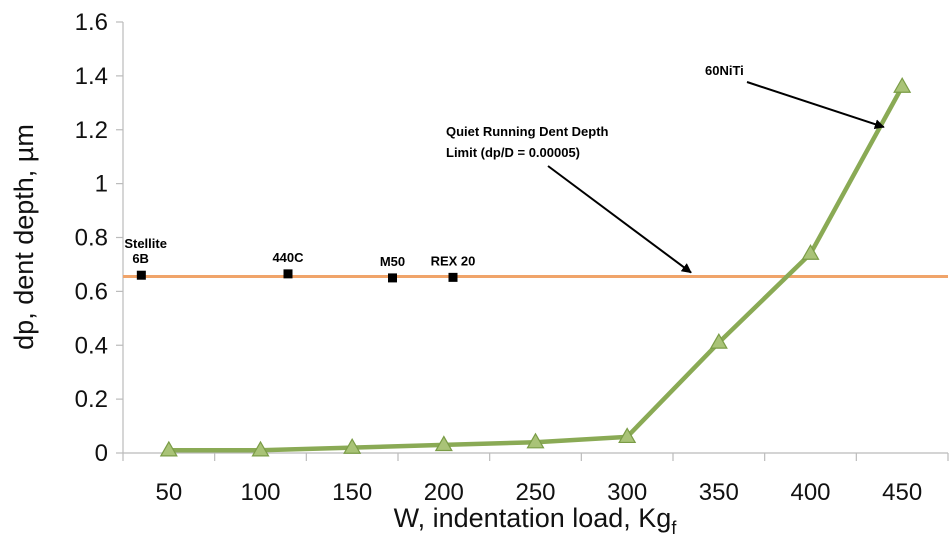  What do you see at coordinates (260, 492) in the screenshot?
I see `x-tick-label: 100` at bounding box center [260, 492].